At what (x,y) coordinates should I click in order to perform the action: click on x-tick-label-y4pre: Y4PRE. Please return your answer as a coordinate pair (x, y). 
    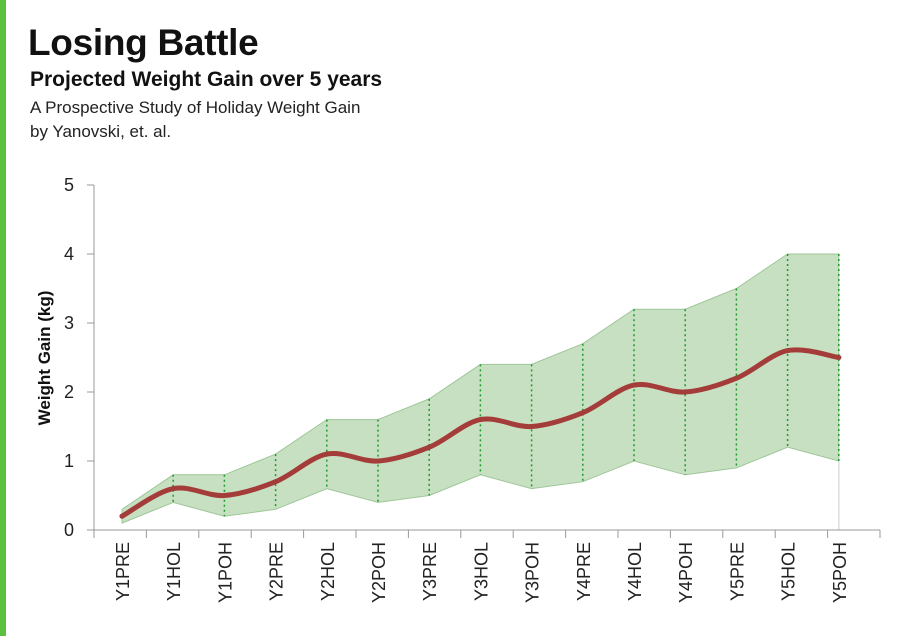
    Looking at the image, I should click on (584, 571).